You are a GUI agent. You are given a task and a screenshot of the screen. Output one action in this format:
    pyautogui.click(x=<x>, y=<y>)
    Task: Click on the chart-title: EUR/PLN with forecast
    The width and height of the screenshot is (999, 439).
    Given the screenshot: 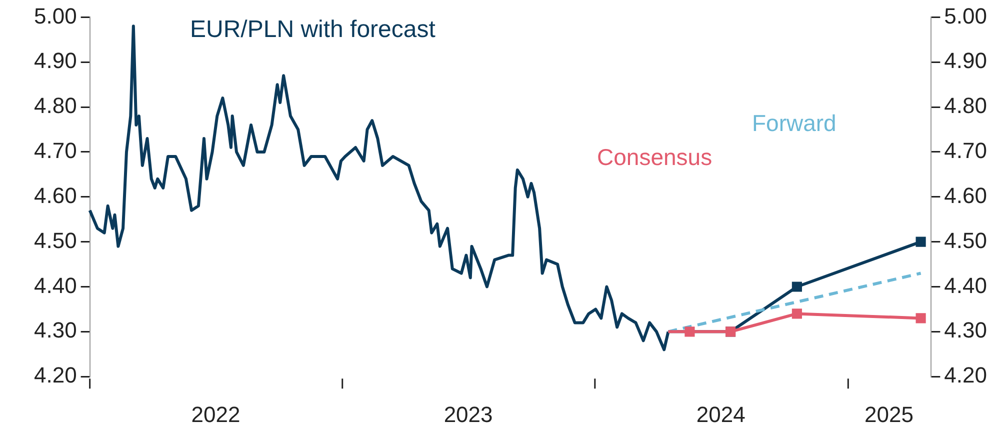 What is the action you would take?
    pyautogui.click(x=313, y=30)
    